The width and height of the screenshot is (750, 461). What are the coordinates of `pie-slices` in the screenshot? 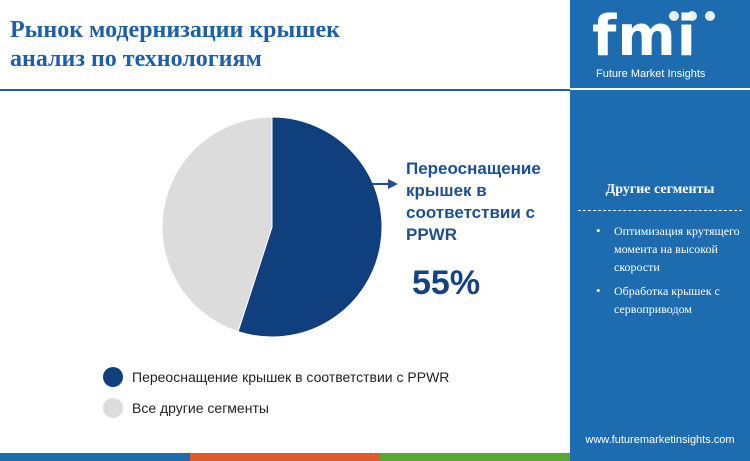 It's located at (272, 227).